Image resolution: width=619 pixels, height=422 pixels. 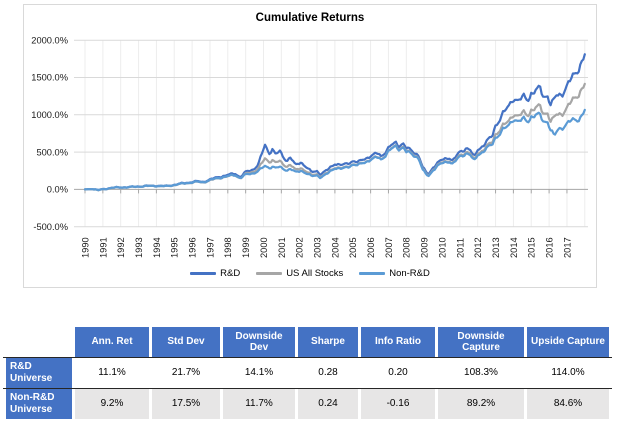 What do you see at coordinates (481, 403) in the screenshot?
I see `stat-value-cell: 89.2%` at bounding box center [481, 403].